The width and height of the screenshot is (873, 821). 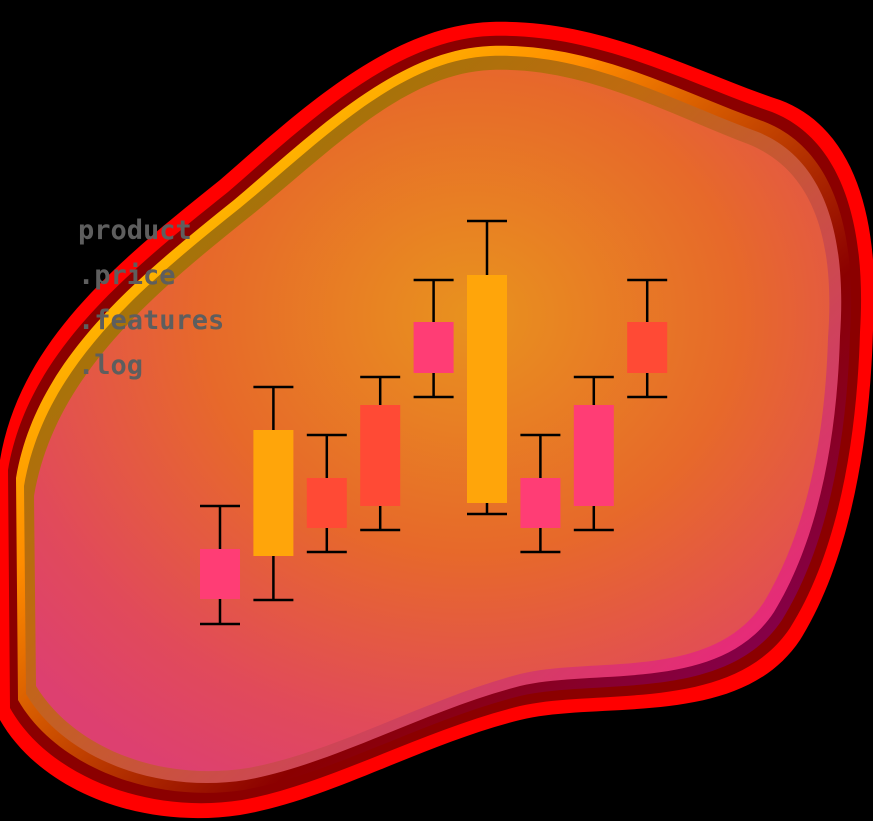 What do you see at coordinates (135, 230) in the screenshot?
I see `label-line-product: product` at bounding box center [135, 230].